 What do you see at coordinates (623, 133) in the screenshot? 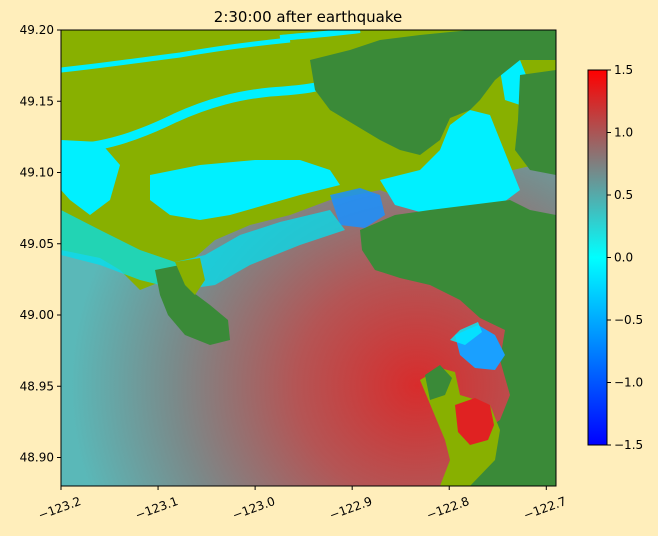
I see `colorbar-tick-label: 1.0` at bounding box center [623, 133].